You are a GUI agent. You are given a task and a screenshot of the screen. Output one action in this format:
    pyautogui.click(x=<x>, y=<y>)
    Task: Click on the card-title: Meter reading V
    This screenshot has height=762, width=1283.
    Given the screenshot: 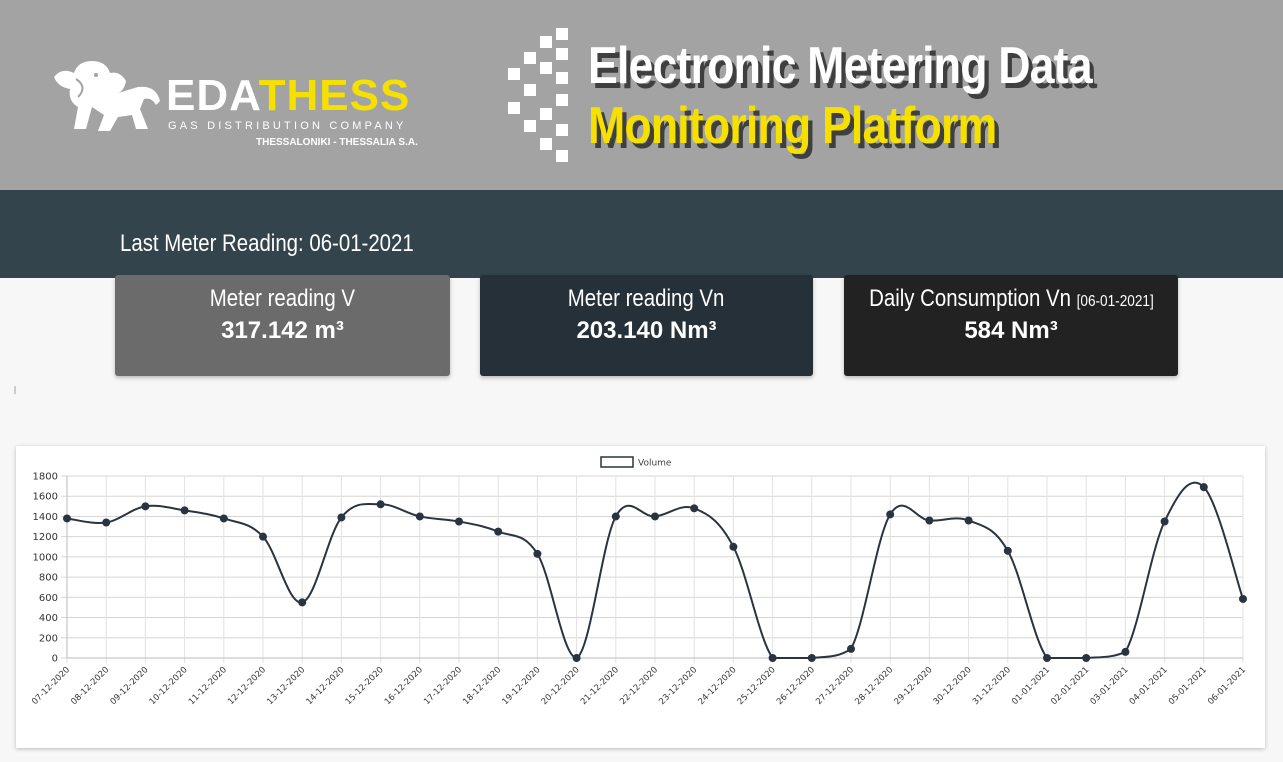 What is the action you would take?
    pyautogui.click(x=282, y=298)
    